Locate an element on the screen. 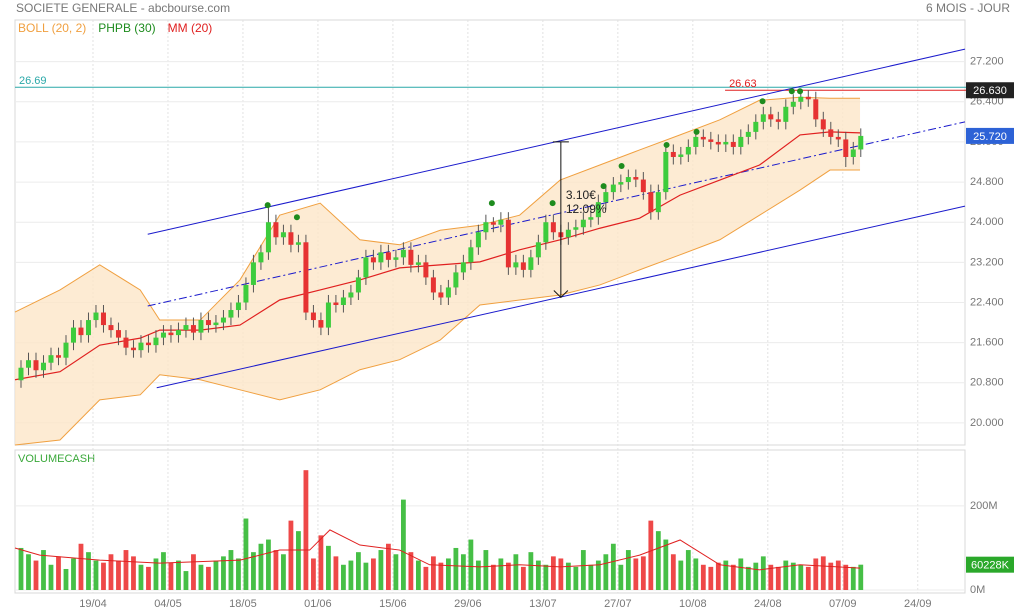 This screenshot has width=1014, height=614. chart-title: SOCIETE GENERALE - abcbourse.com is located at coordinates (123, 8).